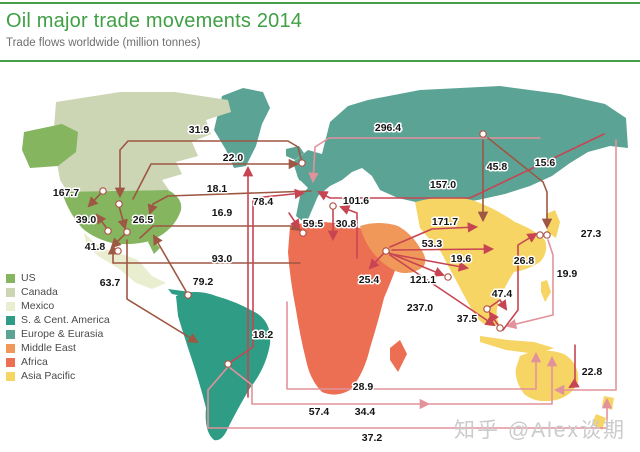 The height and width of the screenshot is (452, 640). I want to click on legend-item-canada: Canada, so click(58, 292).